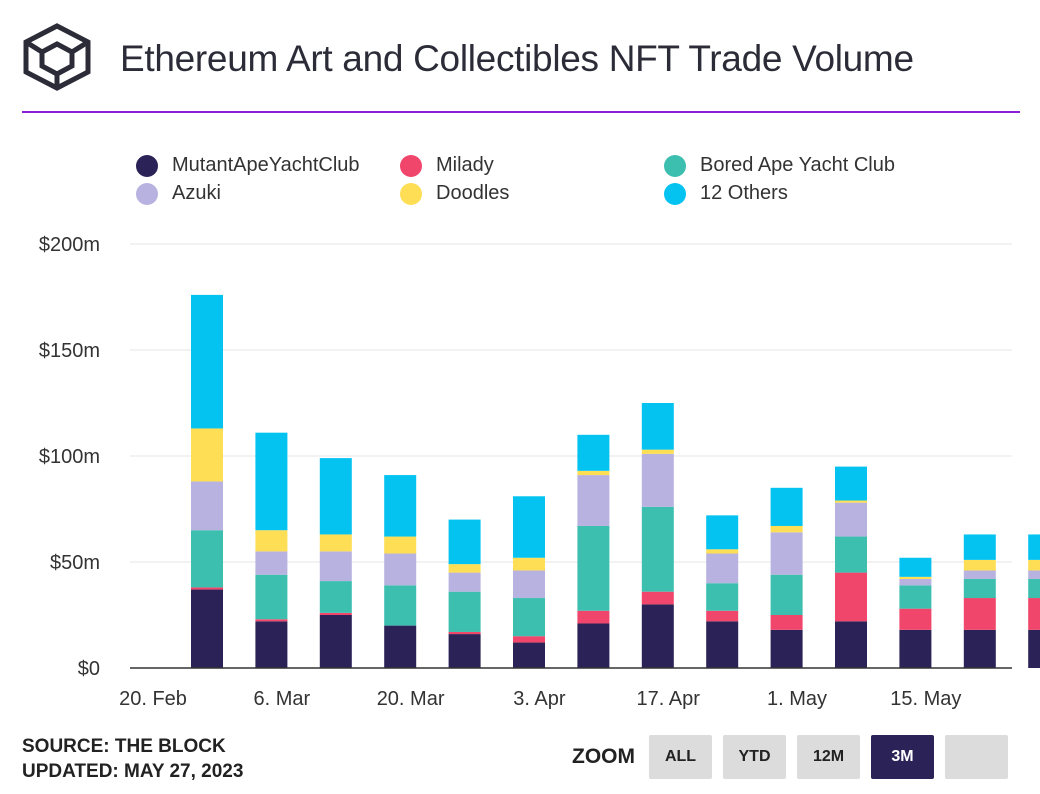 Image resolution: width=1040 pixels, height=794 pixels. I want to click on updated-text: UPDATED: MAY 27, 2023, so click(133, 771).